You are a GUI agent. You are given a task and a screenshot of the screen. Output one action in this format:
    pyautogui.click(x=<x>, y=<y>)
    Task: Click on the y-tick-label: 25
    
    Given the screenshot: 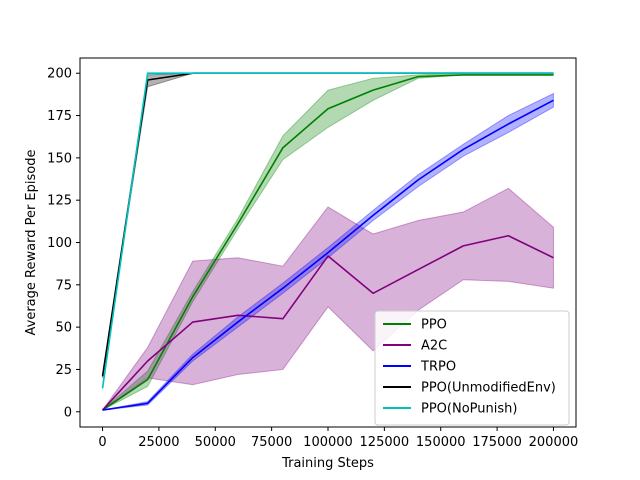 What is the action you would take?
    pyautogui.click(x=63, y=370)
    